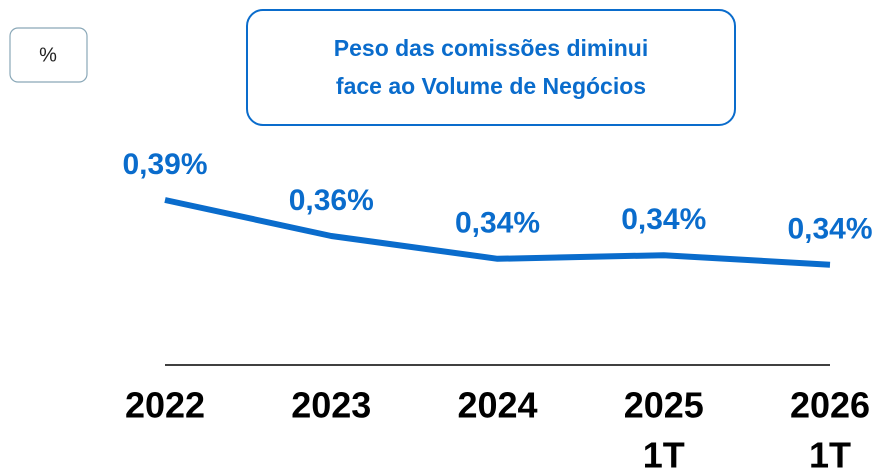  Describe the element at coordinates (331, 405) in the screenshot. I see `x-tick-label: 2023` at that location.